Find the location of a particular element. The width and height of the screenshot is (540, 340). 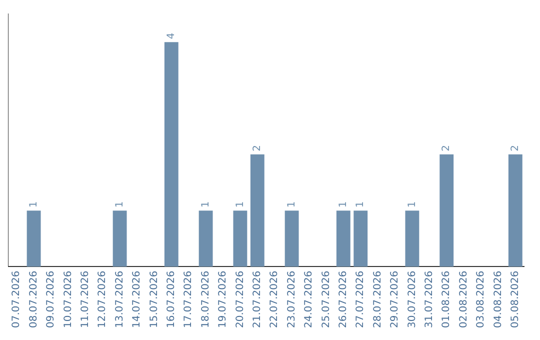

x-tick-label: 21.07.2026 is located at coordinates (257, 299).